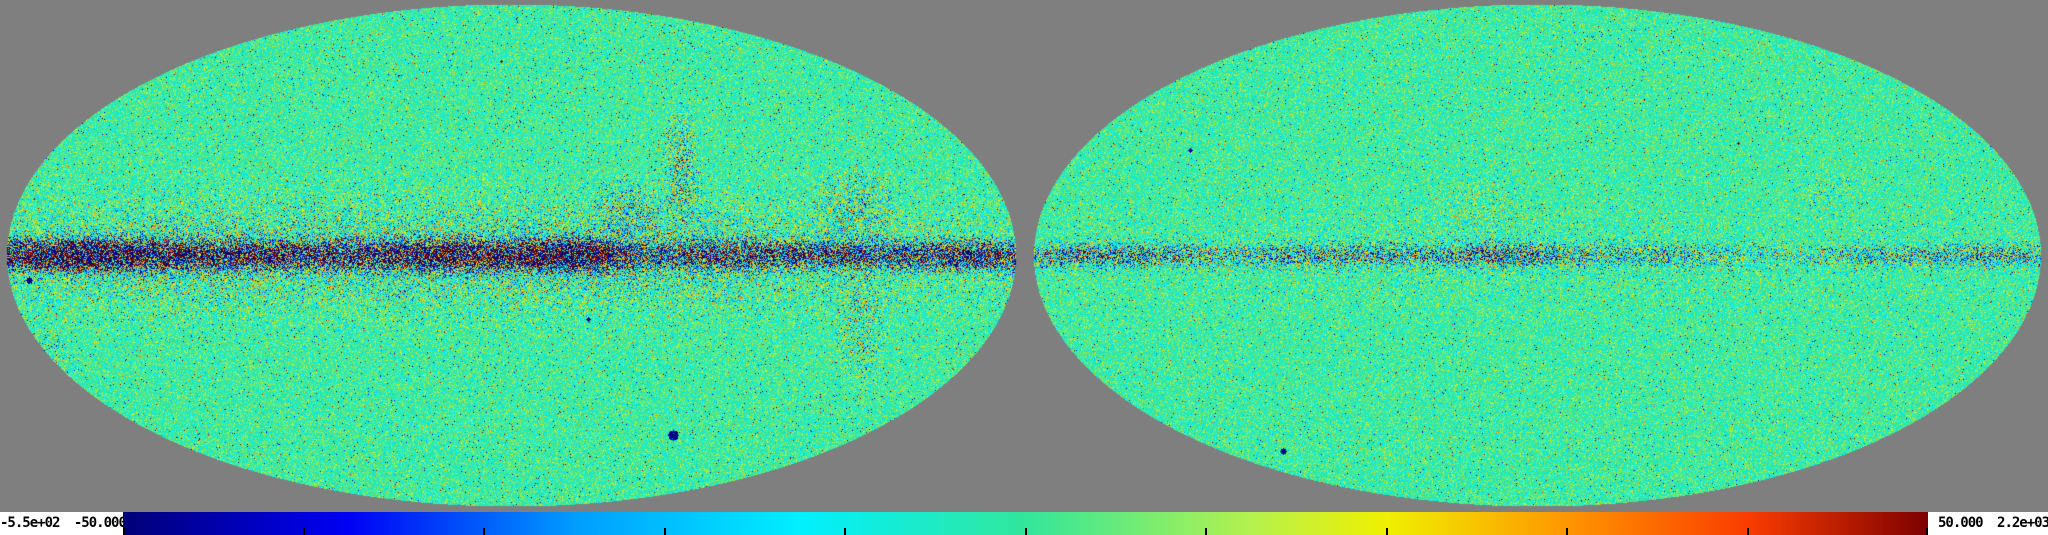 Image resolution: width=2048 pixels, height=535 pixels. What do you see at coordinates (30, 523) in the screenshot?
I see `colorbar-data-min-label: -5.5e+02` at bounding box center [30, 523].